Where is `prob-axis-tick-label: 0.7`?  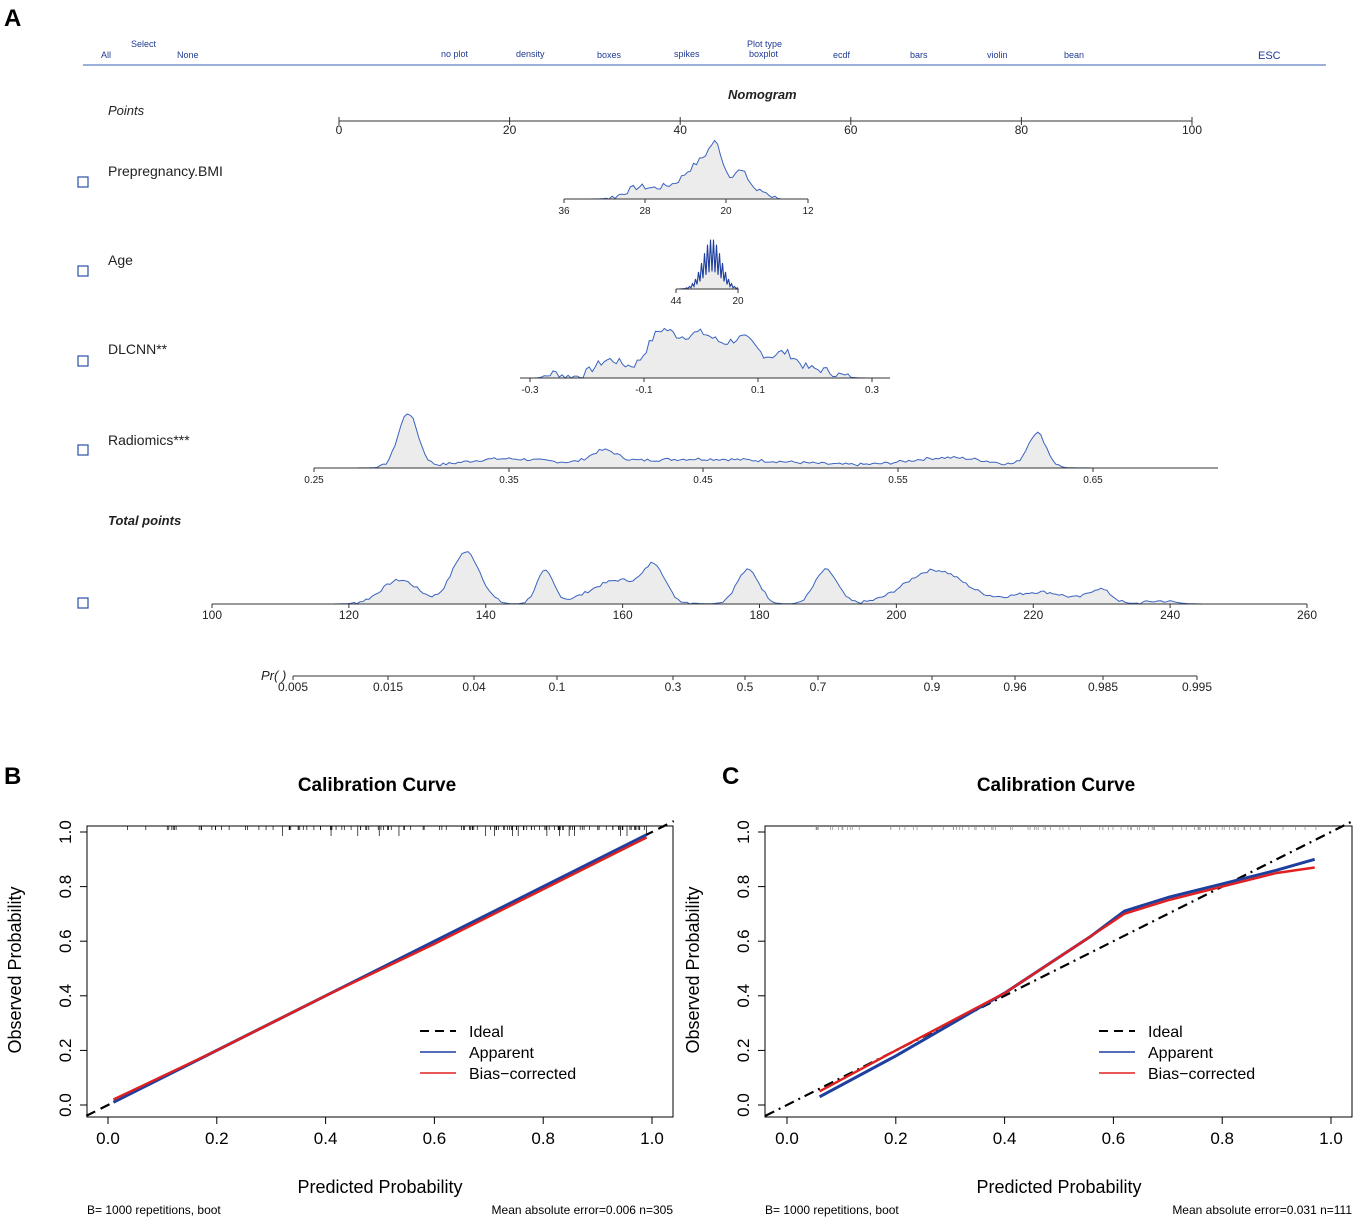 prob-axis-tick-label: 0.7 is located at coordinates (818, 687).